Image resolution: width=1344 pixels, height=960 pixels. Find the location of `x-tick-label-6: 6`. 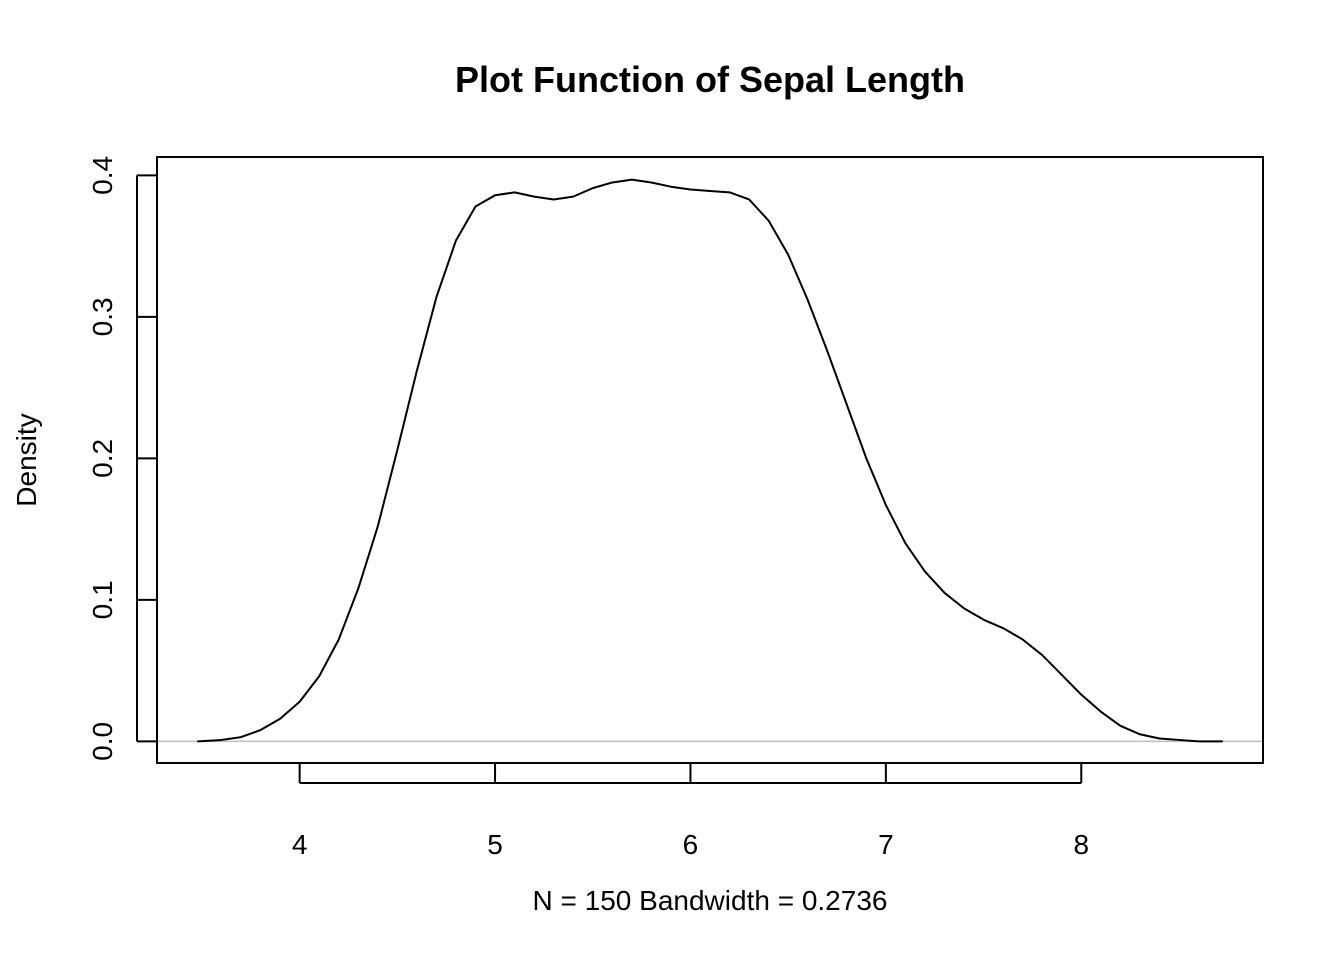

x-tick-label-6: 6 is located at coordinates (691, 844).